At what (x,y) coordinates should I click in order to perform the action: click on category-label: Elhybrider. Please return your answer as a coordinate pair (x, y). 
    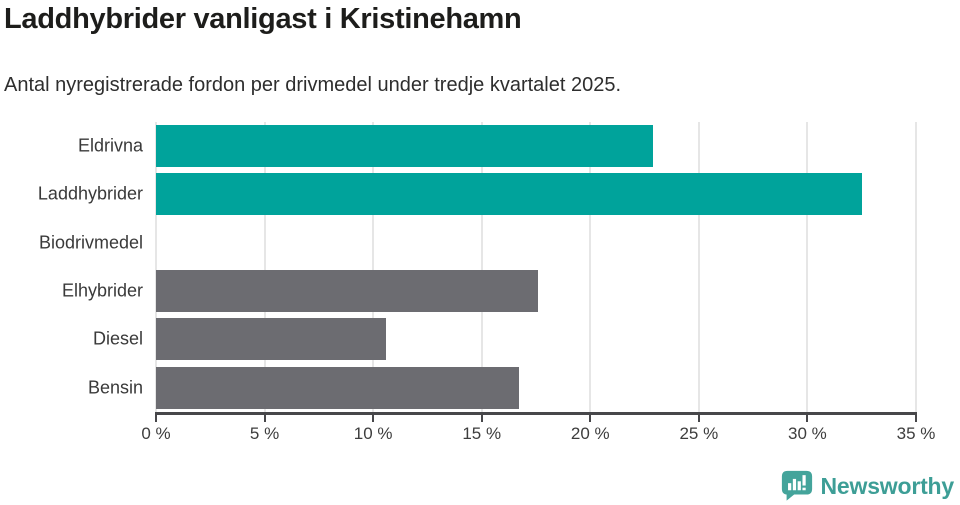
    Looking at the image, I should click on (102, 290).